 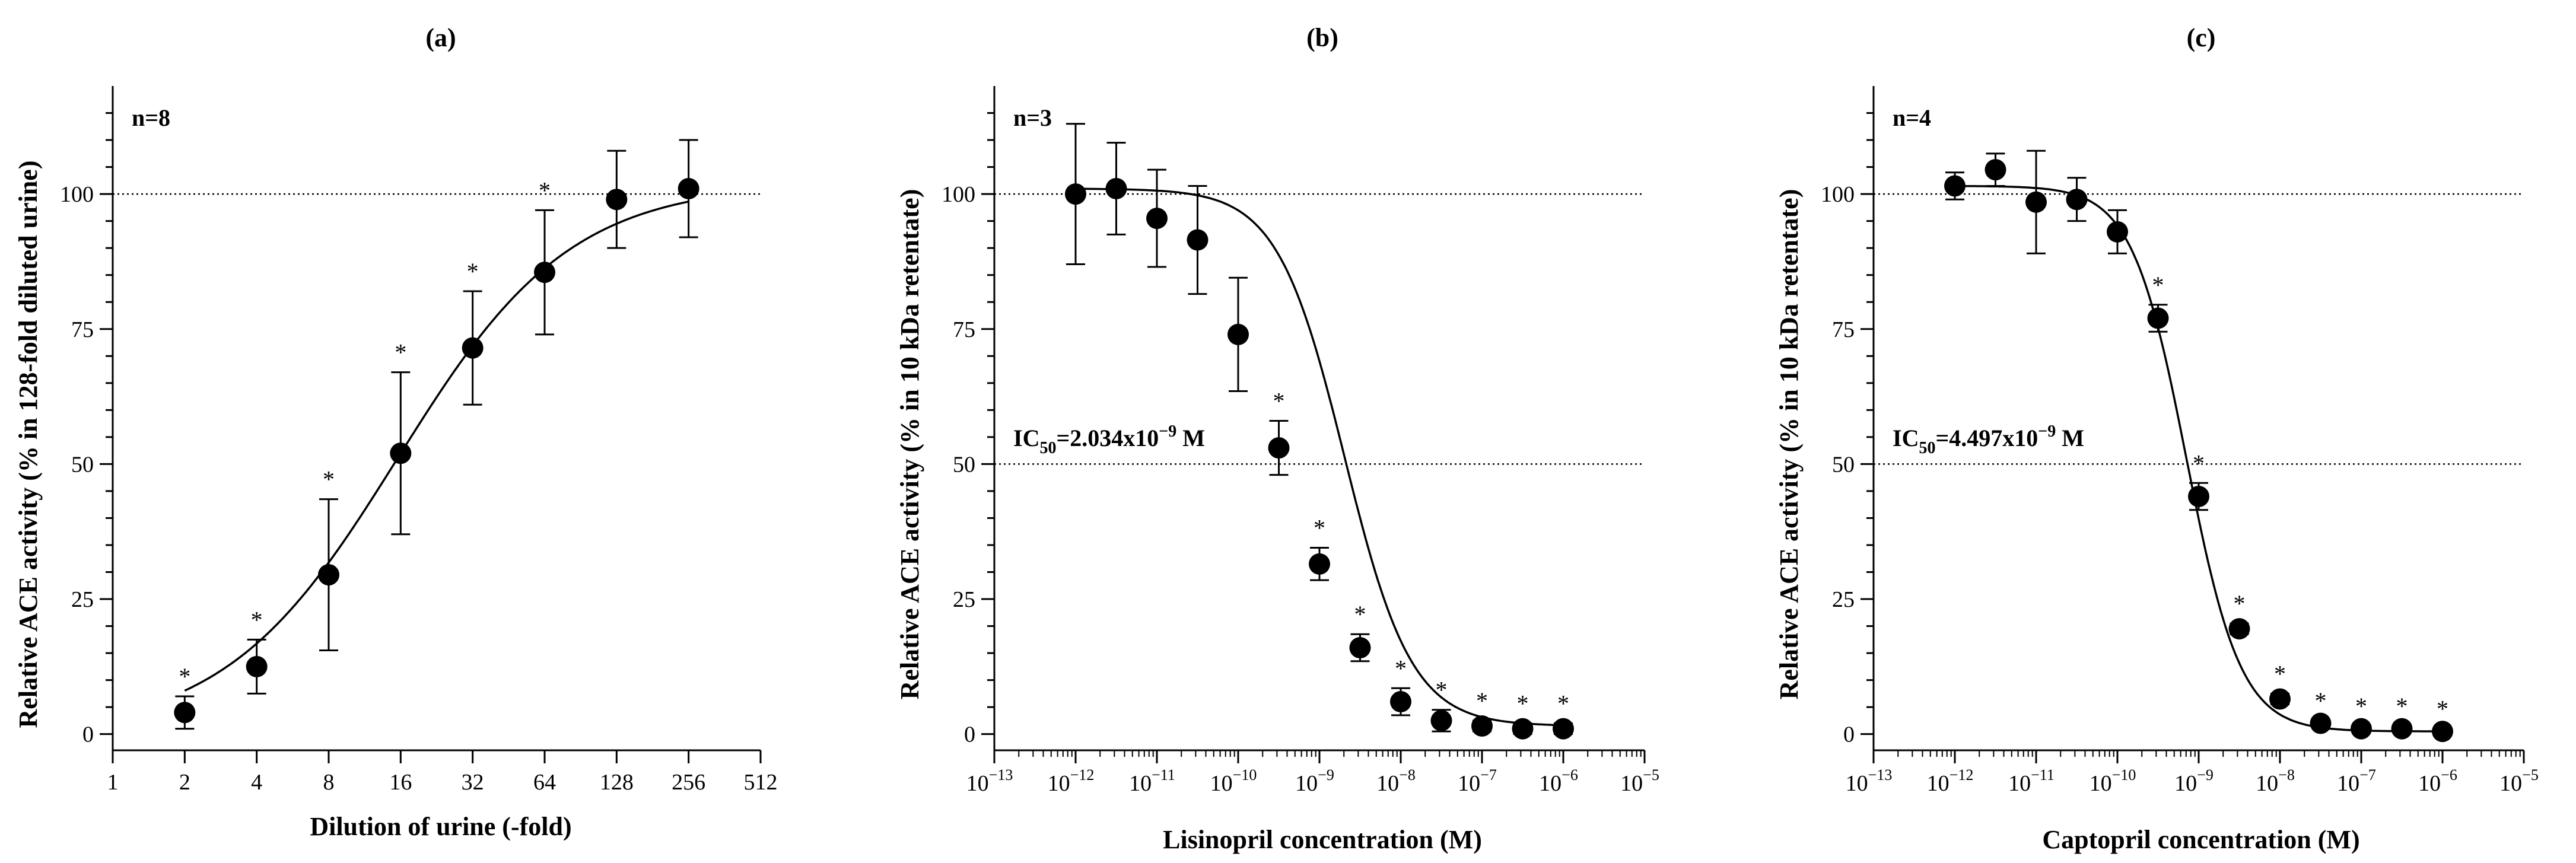 I want to click on panel-1-y-tick-label: 50, so click(x=964, y=464).